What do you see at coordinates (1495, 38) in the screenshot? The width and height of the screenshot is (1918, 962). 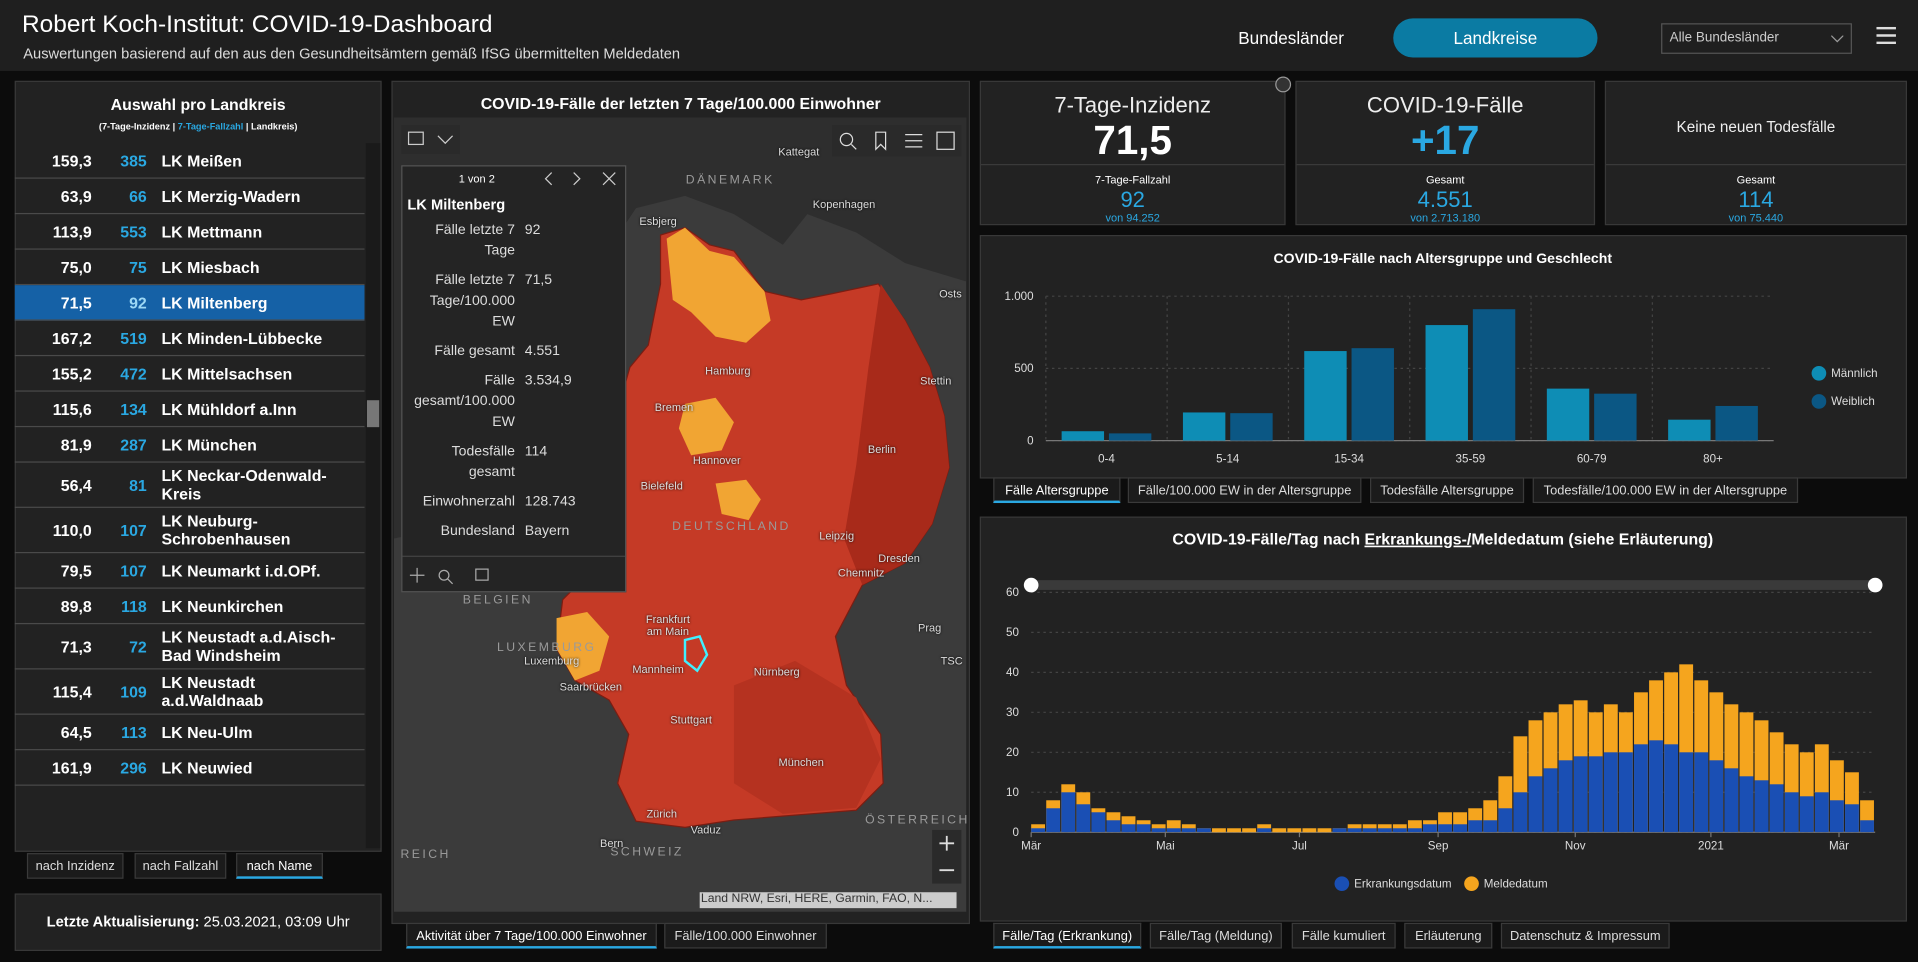 I see `nav-button: Landkreise` at bounding box center [1495, 38].